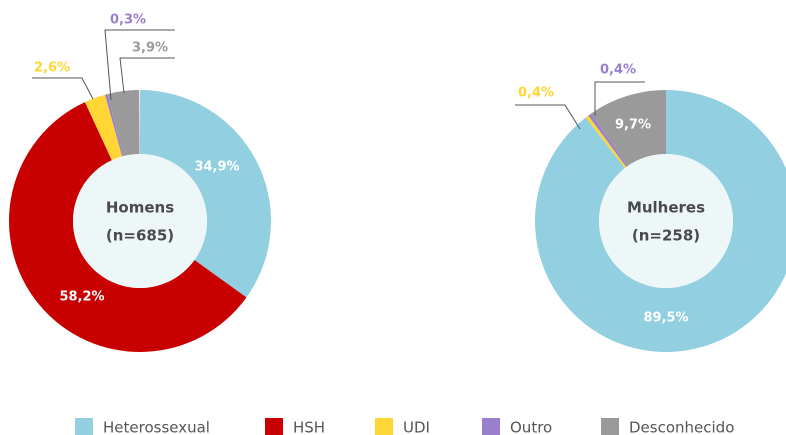 The height and width of the screenshot is (435, 786). Describe the element at coordinates (150, 48) in the screenshot. I see `value-label: 3,9%` at that location.